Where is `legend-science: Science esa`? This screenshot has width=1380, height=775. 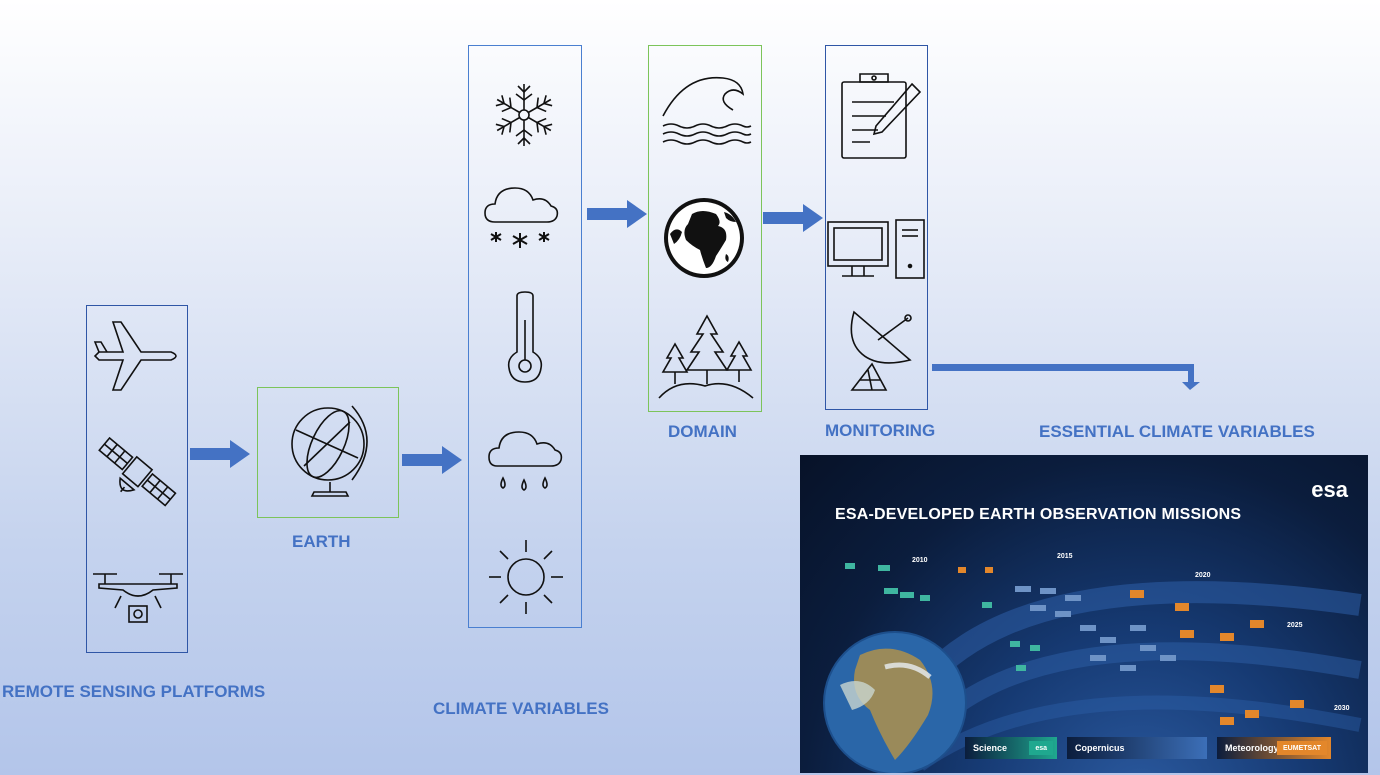
legend-science: Science esa is located at coordinates (1011, 748).